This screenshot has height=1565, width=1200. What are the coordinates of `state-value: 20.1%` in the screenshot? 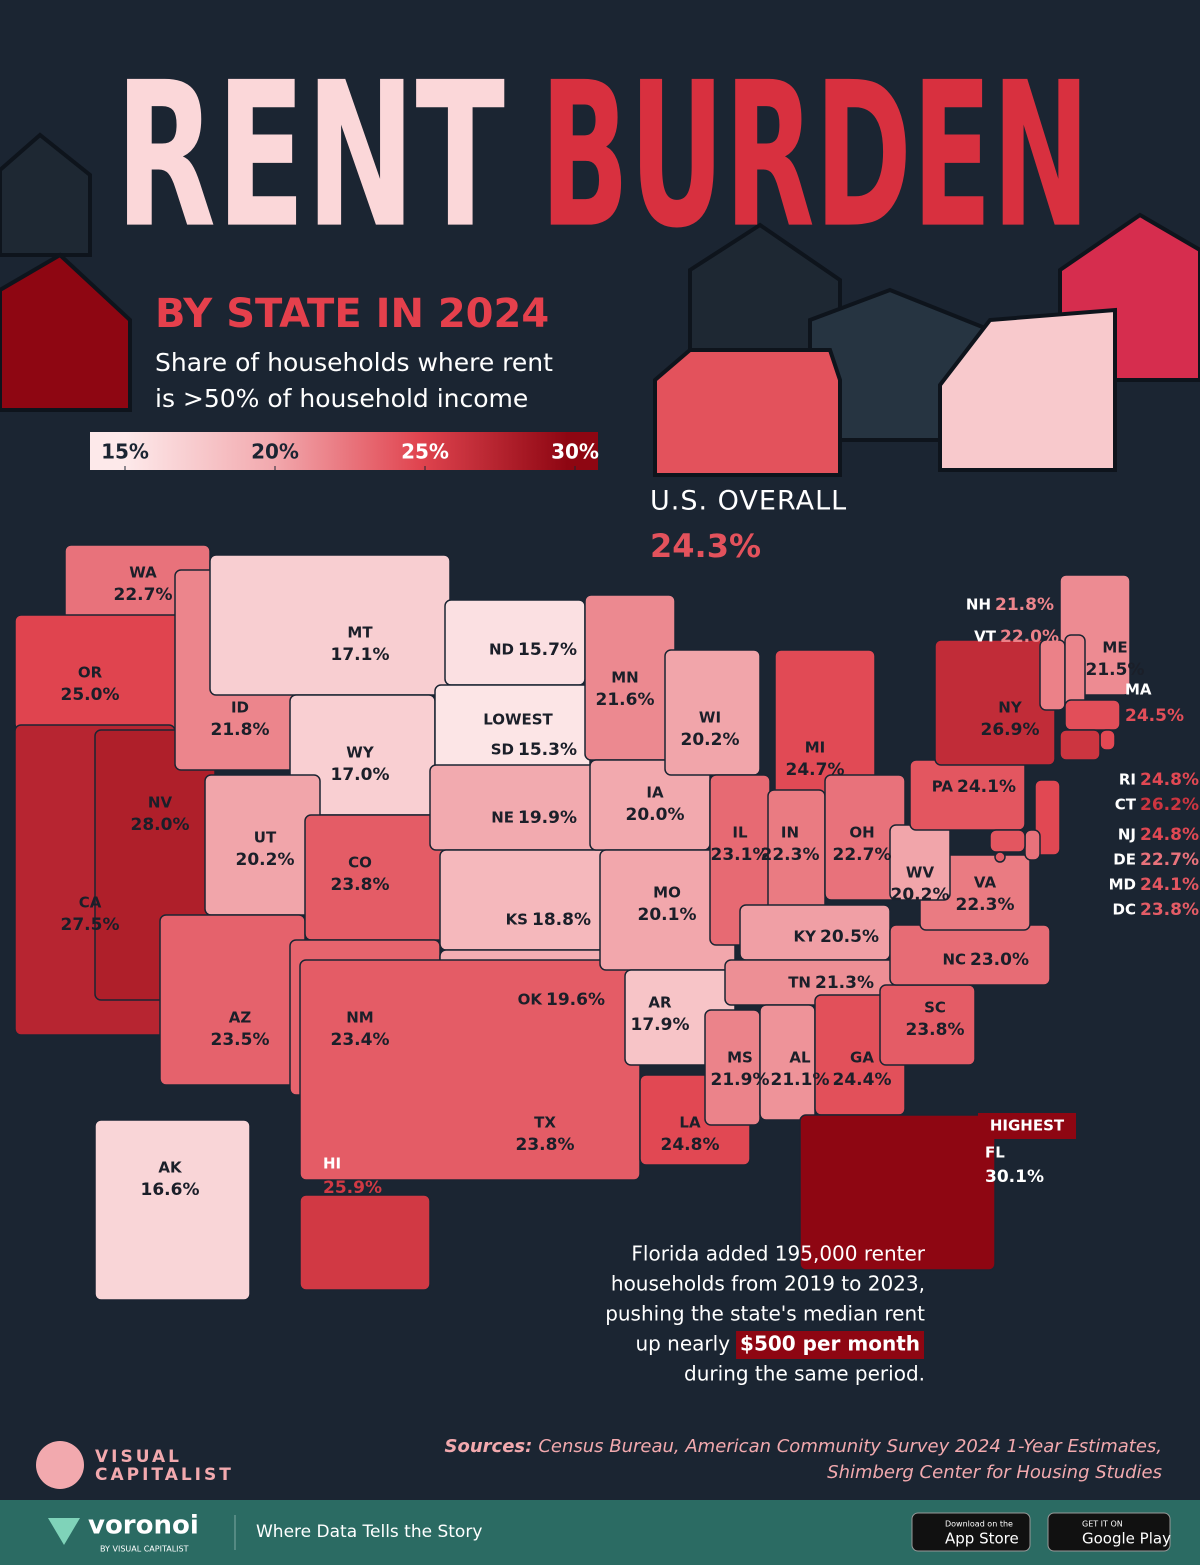 It's located at (667, 915).